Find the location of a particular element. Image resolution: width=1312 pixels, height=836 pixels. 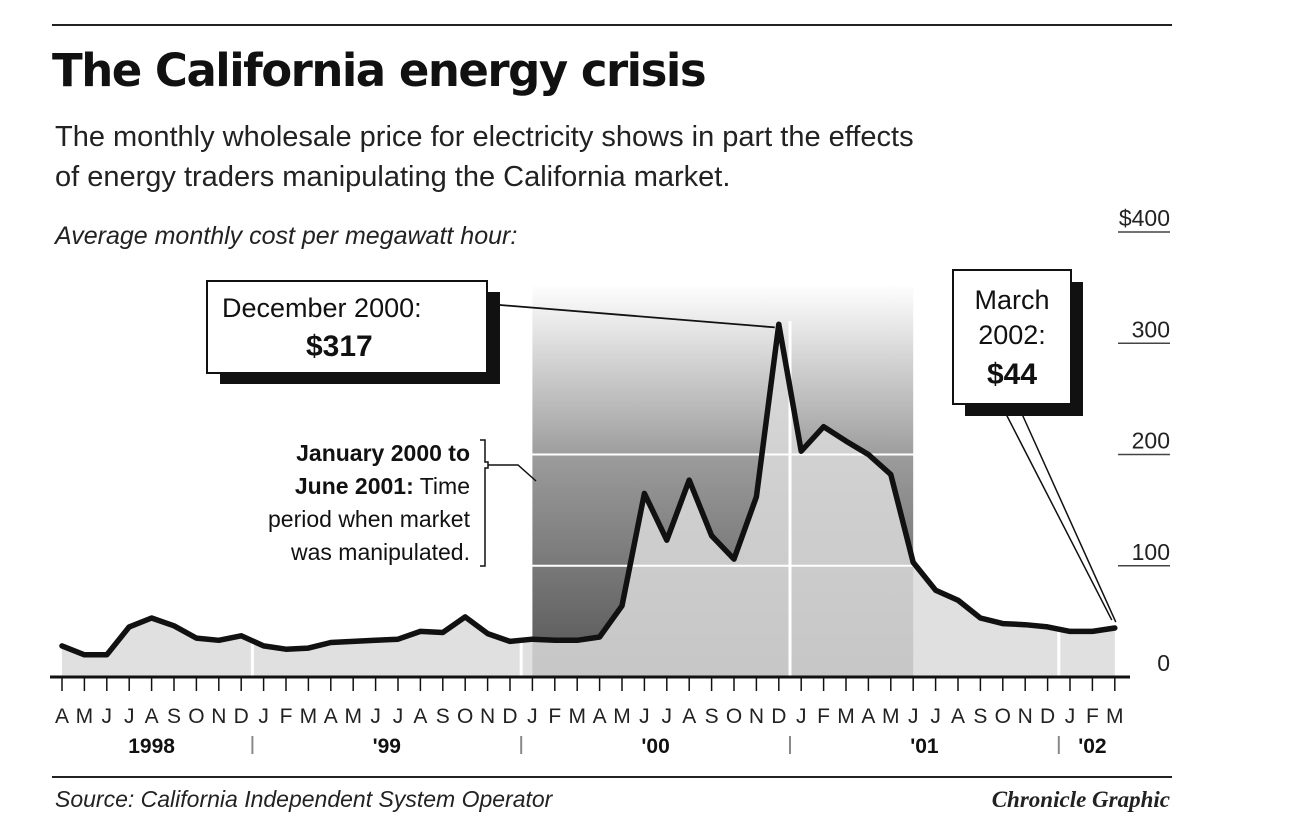

period-note-line-4: was manipulated. is located at coordinates (380, 552).